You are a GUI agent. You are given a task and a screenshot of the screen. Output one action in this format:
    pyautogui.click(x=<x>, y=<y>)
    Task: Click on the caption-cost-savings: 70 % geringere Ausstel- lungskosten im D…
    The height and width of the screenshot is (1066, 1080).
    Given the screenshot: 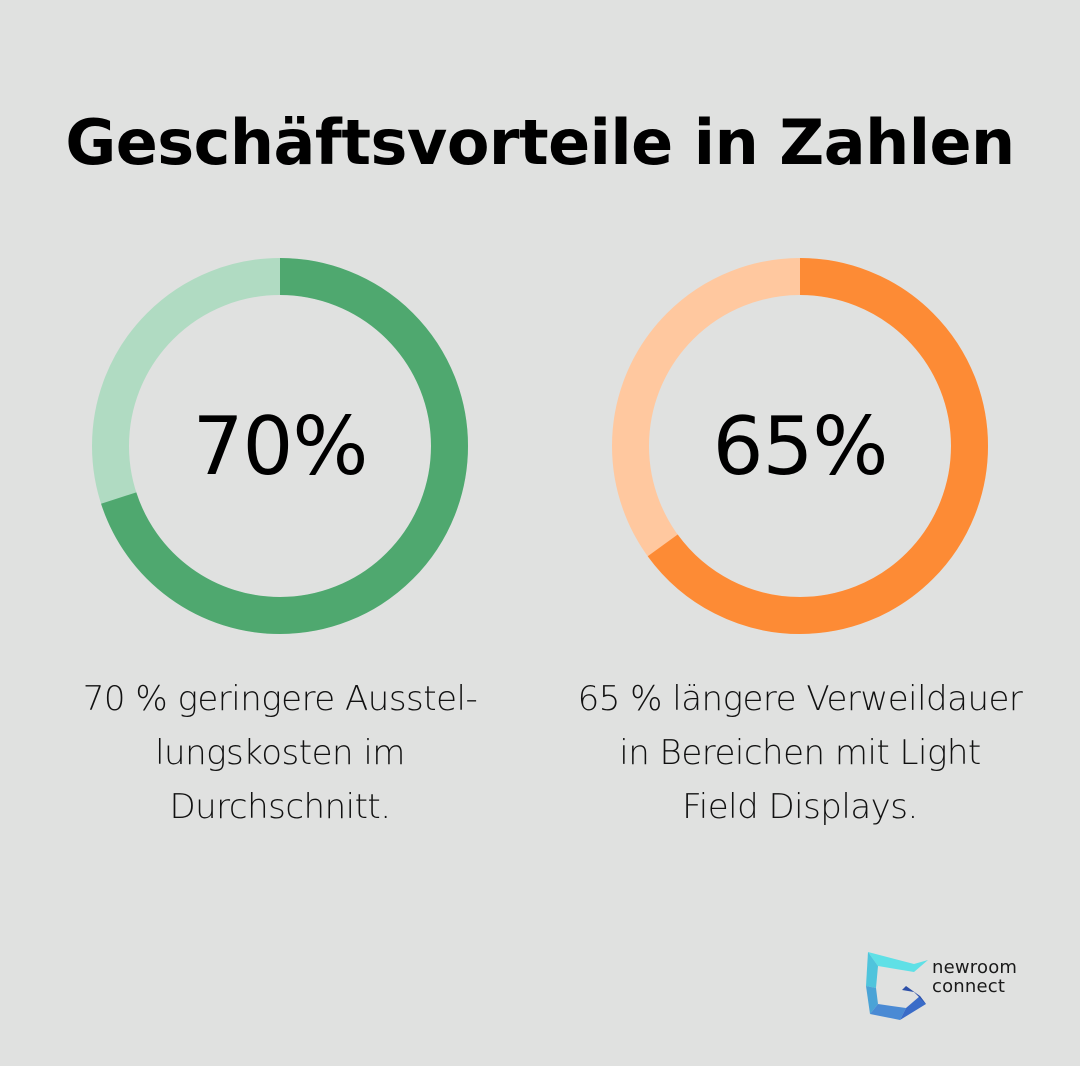 What is the action you would take?
    pyautogui.click(x=280, y=753)
    